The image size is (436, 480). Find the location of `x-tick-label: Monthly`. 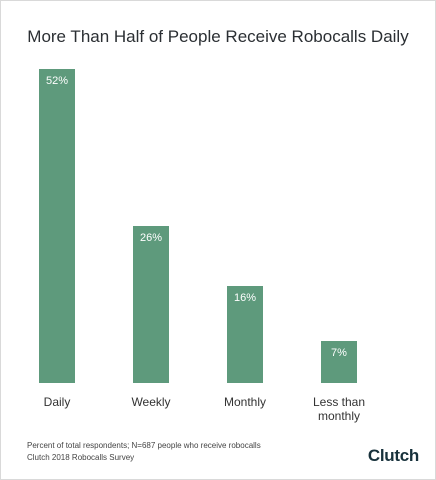

x-tick-label: Monthly is located at coordinates (245, 402).